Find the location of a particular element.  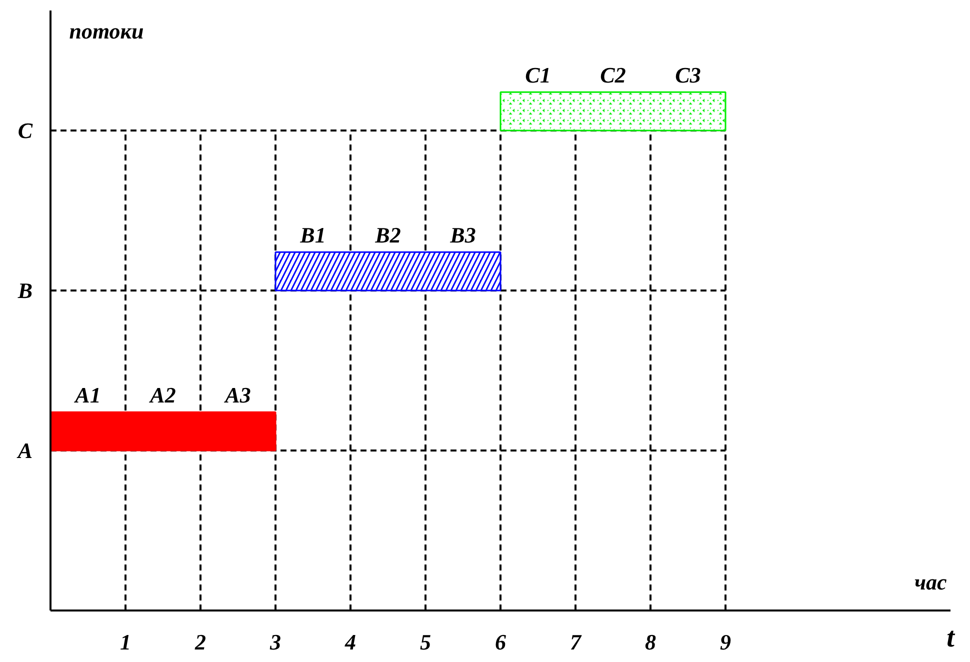

annotation: C2 is located at coordinates (613, 75).